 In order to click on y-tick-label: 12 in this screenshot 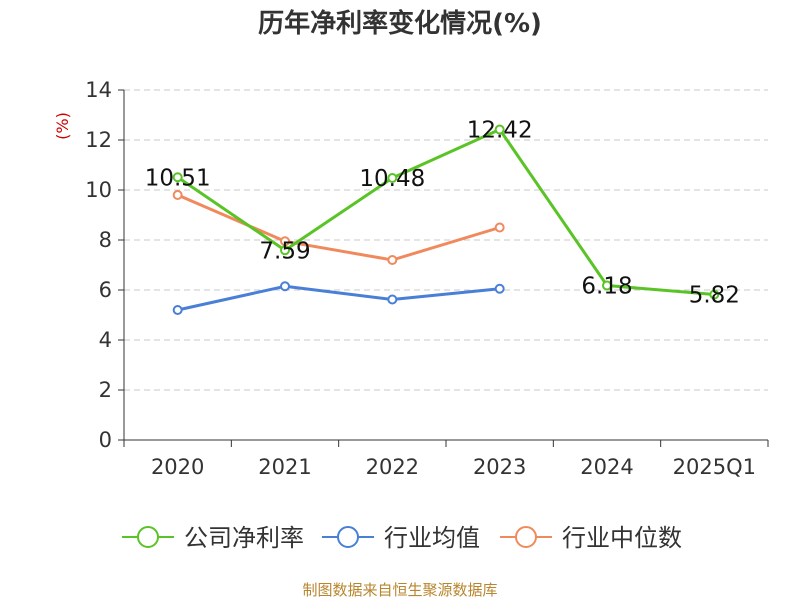, I will do `click(98, 140)`.